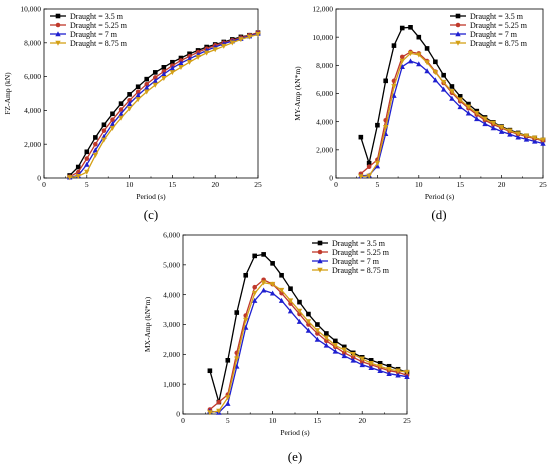  What do you see at coordinates (39, 178) in the screenshot?
I see `y-tick-label: 0` at bounding box center [39, 178].